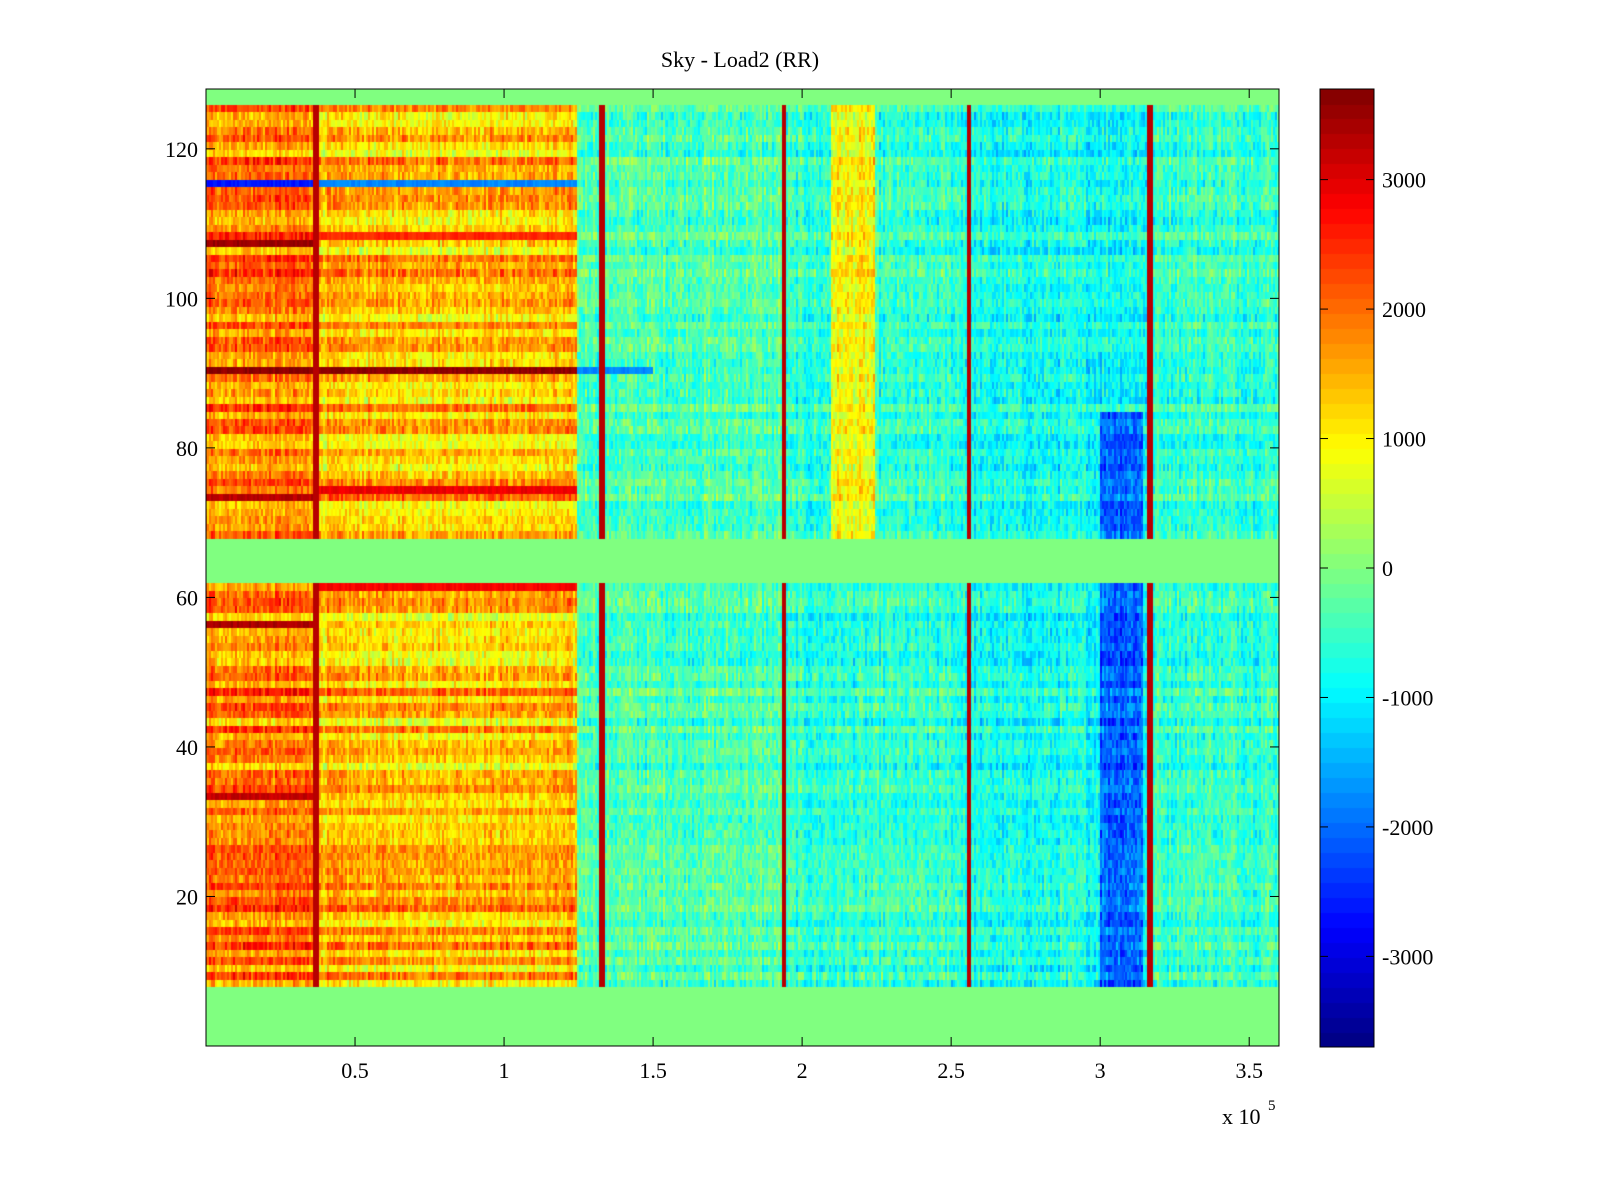 This screenshot has height=1200, width=1600. What do you see at coordinates (1387, 568) in the screenshot?
I see `colorbar-tick-label: 0` at bounding box center [1387, 568].